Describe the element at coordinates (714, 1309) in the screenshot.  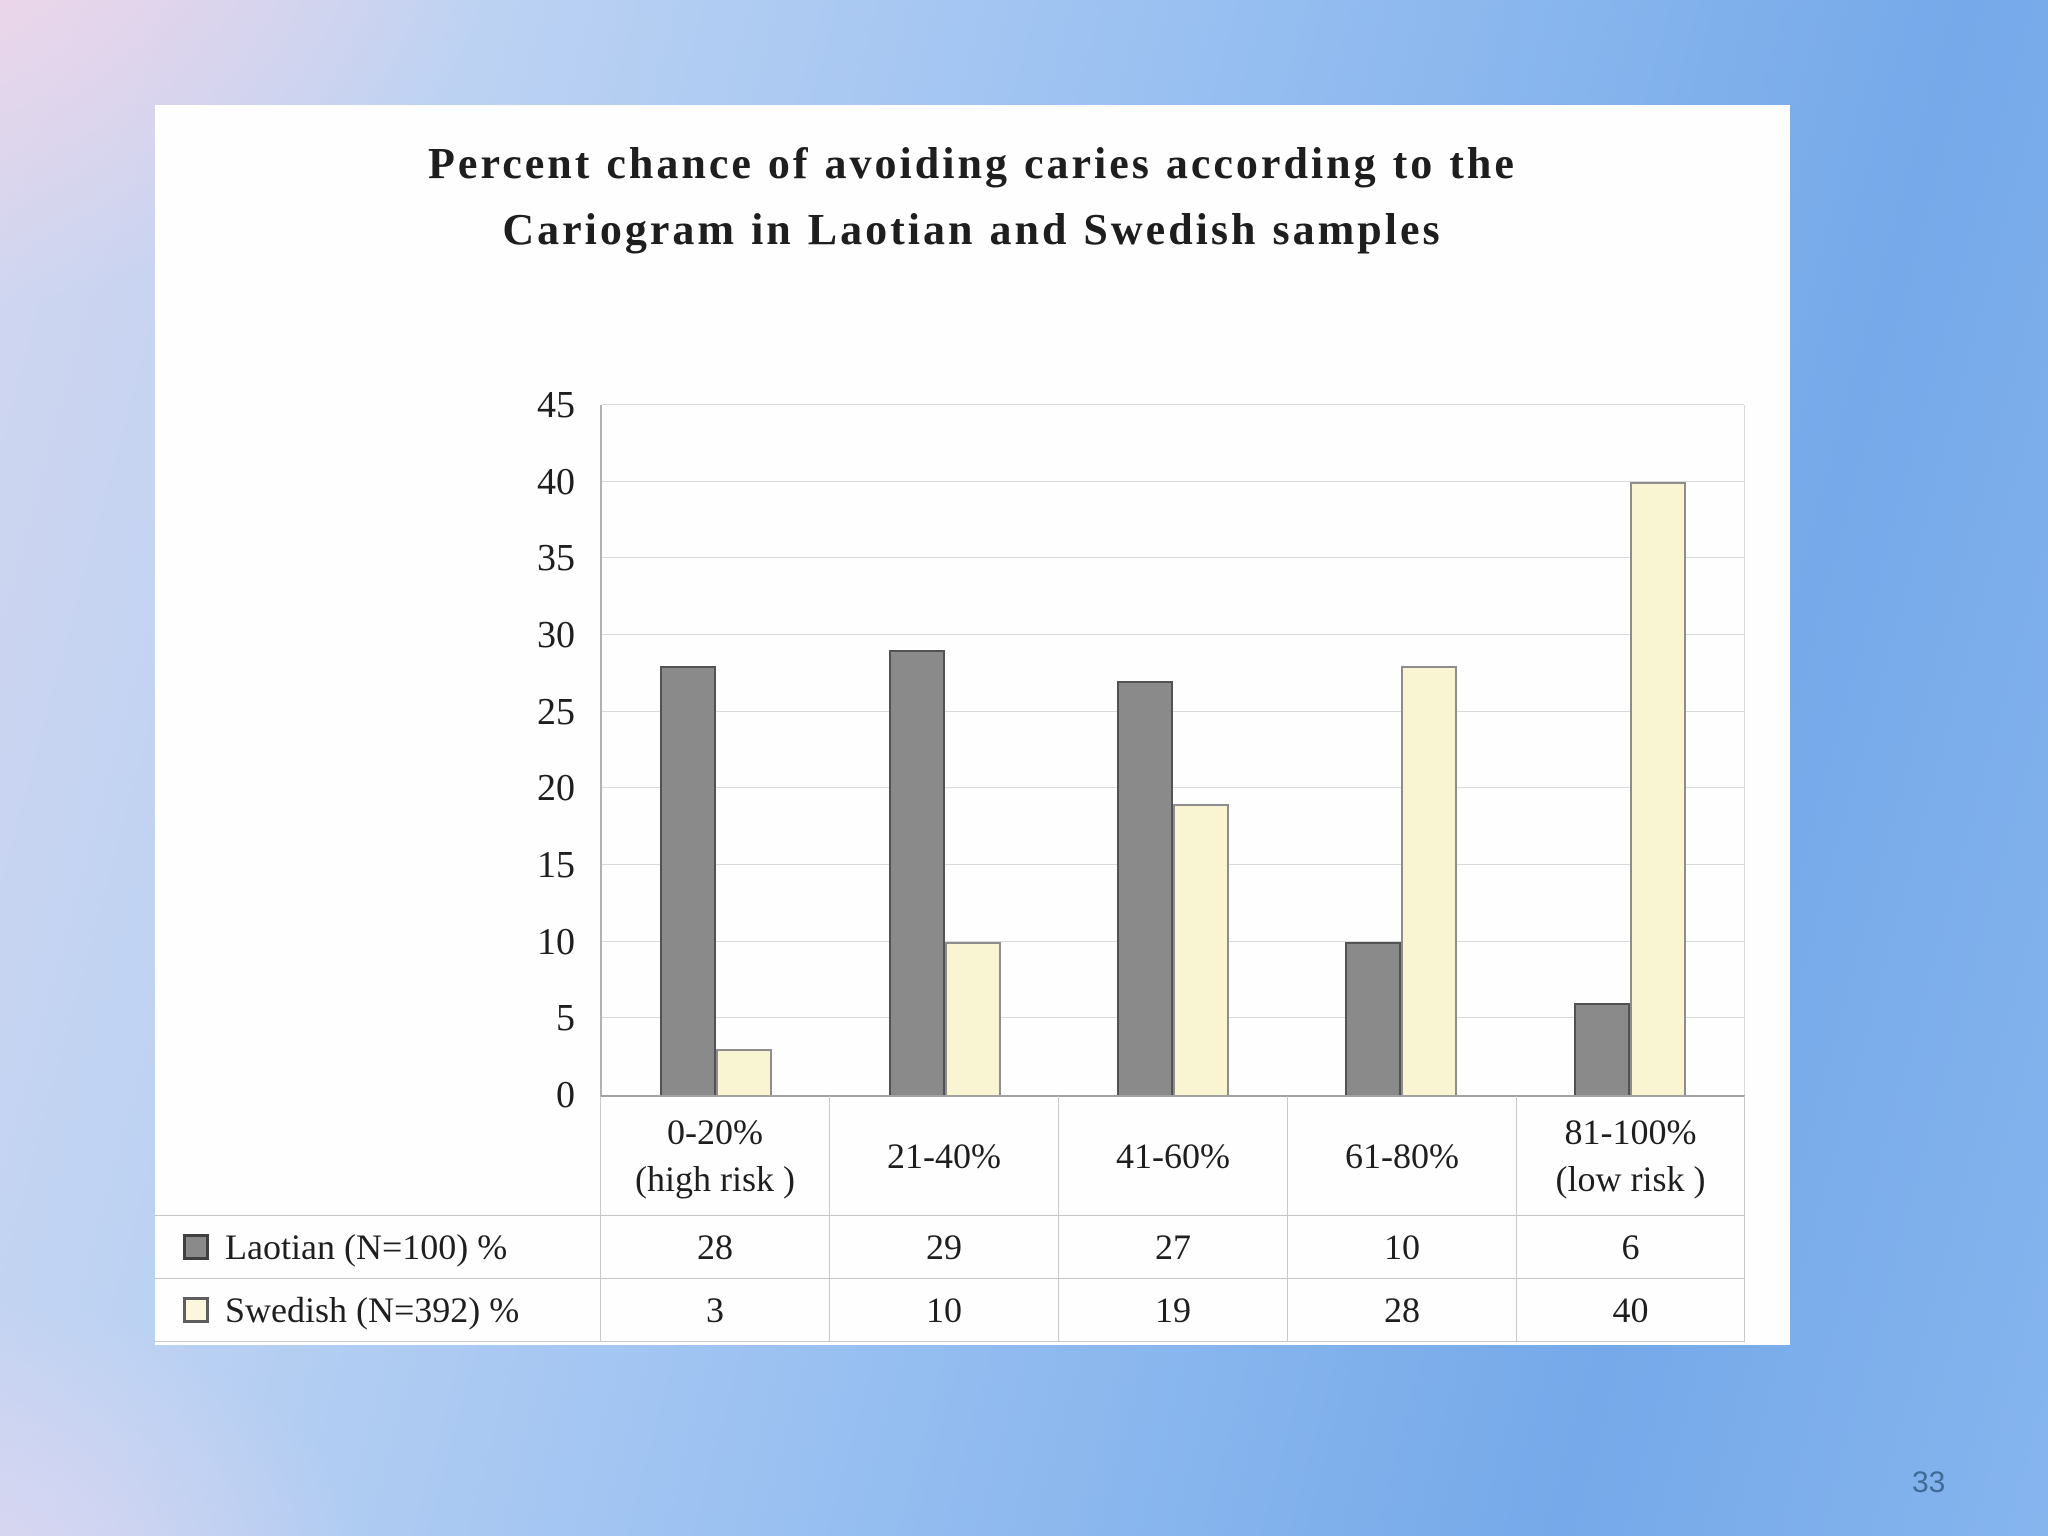
I see `value-cell: 3` at that location.